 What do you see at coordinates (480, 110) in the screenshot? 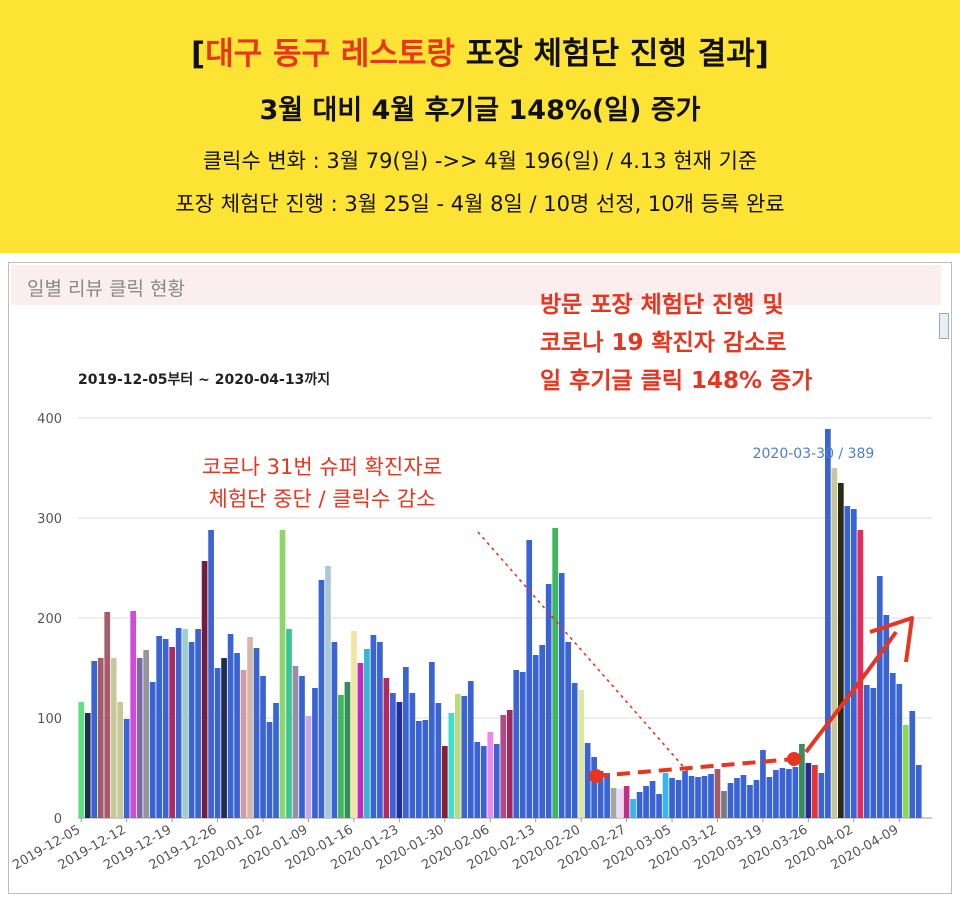
I see `banner-subtitle: 3월 대비 4월 후기글 148%(일) 증가` at bounding box center [480, 110].